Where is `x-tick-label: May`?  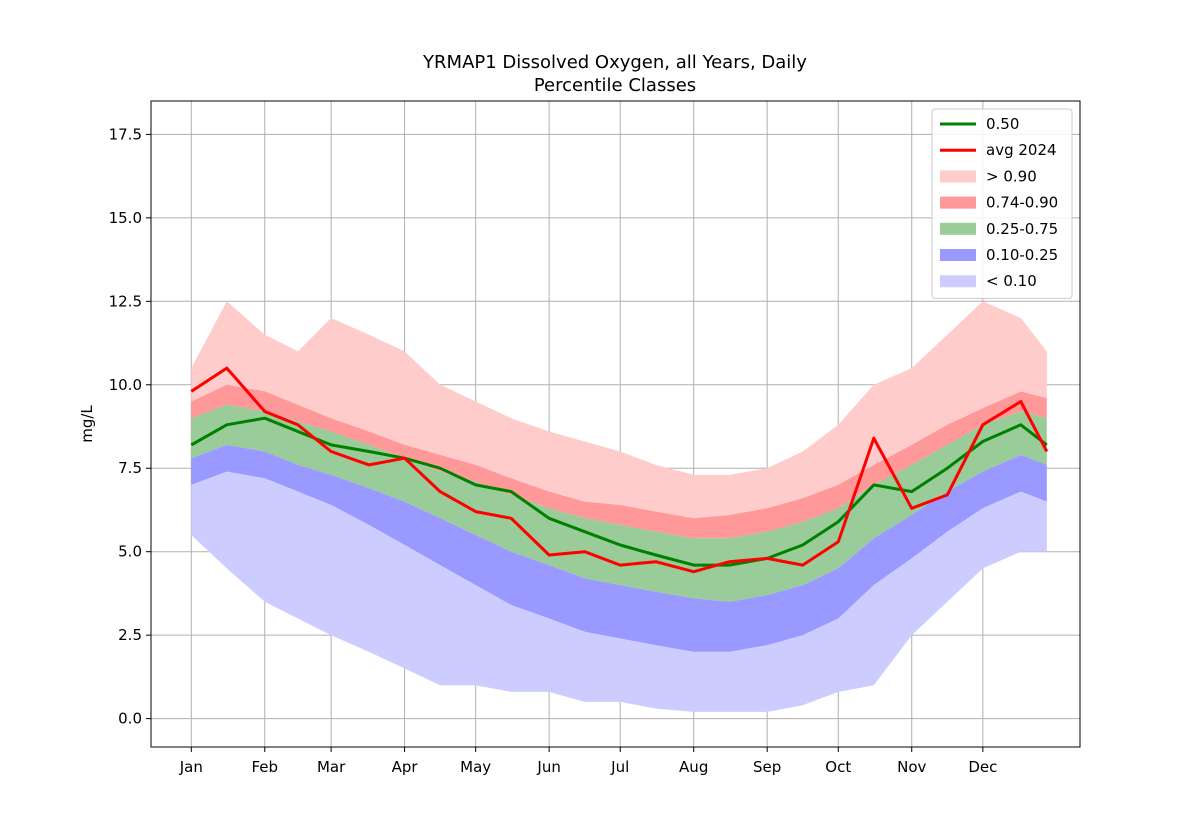 x-tick-label: May is located at coordinates (475, 767).